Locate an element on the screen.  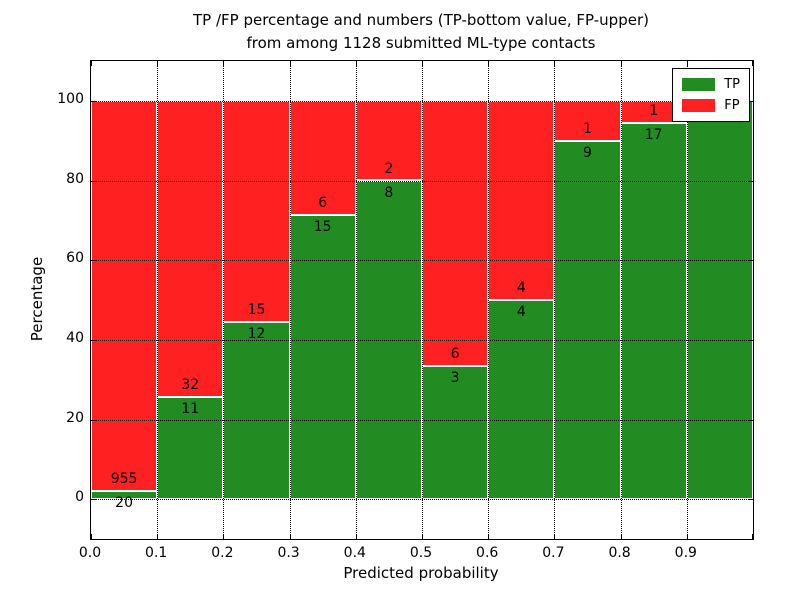
tp-legend-swatch is located at coordinates (699, 84).